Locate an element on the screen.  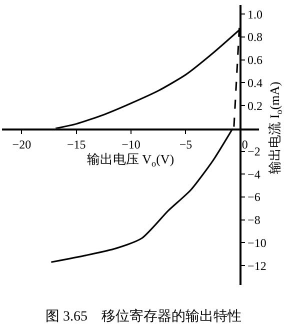
y-tick-label: 0.8 is located at coordinates (255, 37).